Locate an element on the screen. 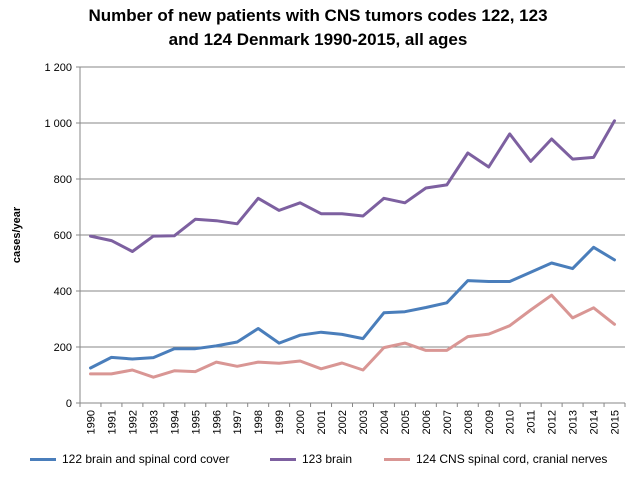 The width and height of the screenshot is (636, 480). x-tick-label: 2004 is located at coordinates (385, 422).